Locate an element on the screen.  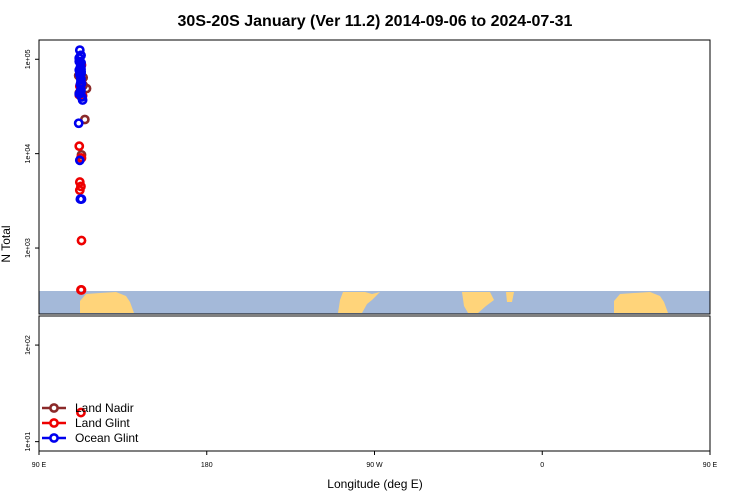
x-tick-label: 90 W is located at coordinates (374, 465).